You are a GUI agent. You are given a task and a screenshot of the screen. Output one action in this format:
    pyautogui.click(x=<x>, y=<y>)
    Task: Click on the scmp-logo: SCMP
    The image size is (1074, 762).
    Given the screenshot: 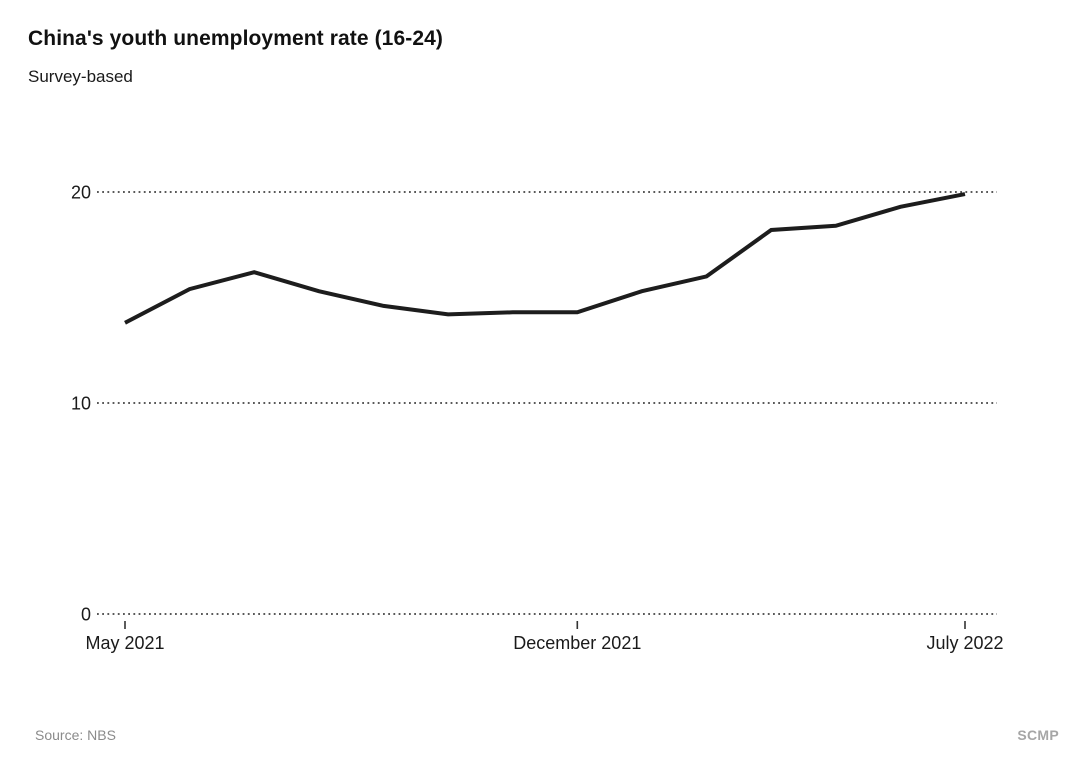 What is the action you would take?
    pyautogui.click(x=1038, y=735)
    